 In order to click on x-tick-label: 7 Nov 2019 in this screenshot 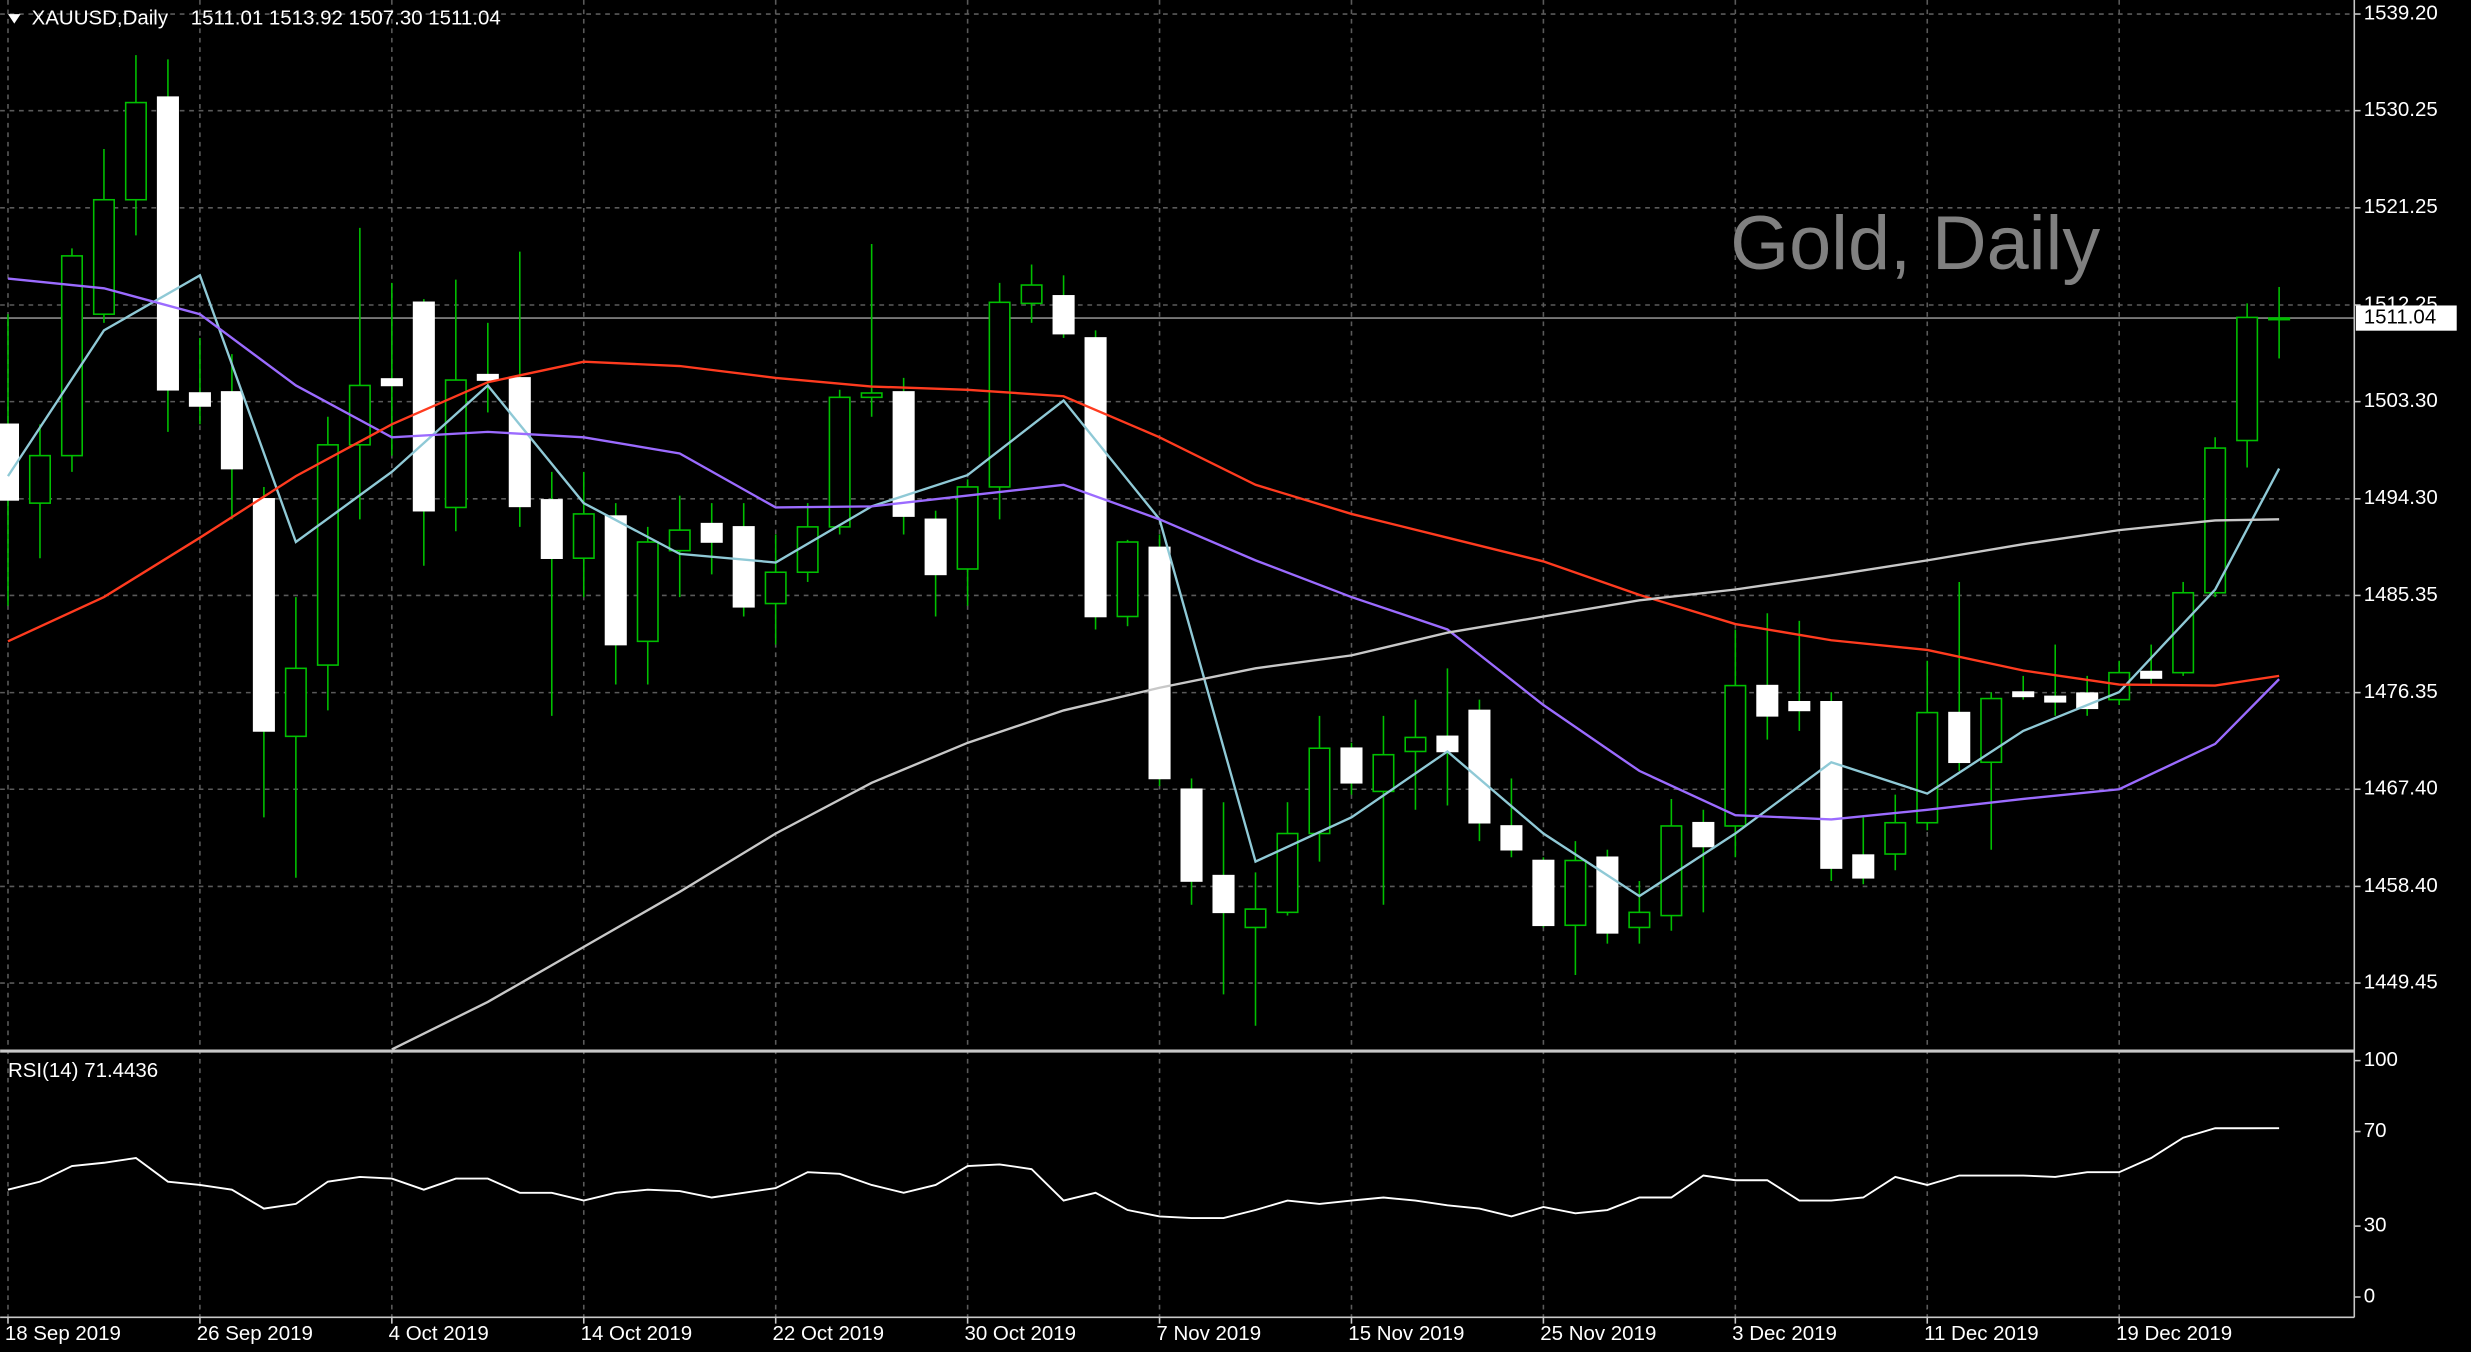, I will do `click(1208, 1333)`.